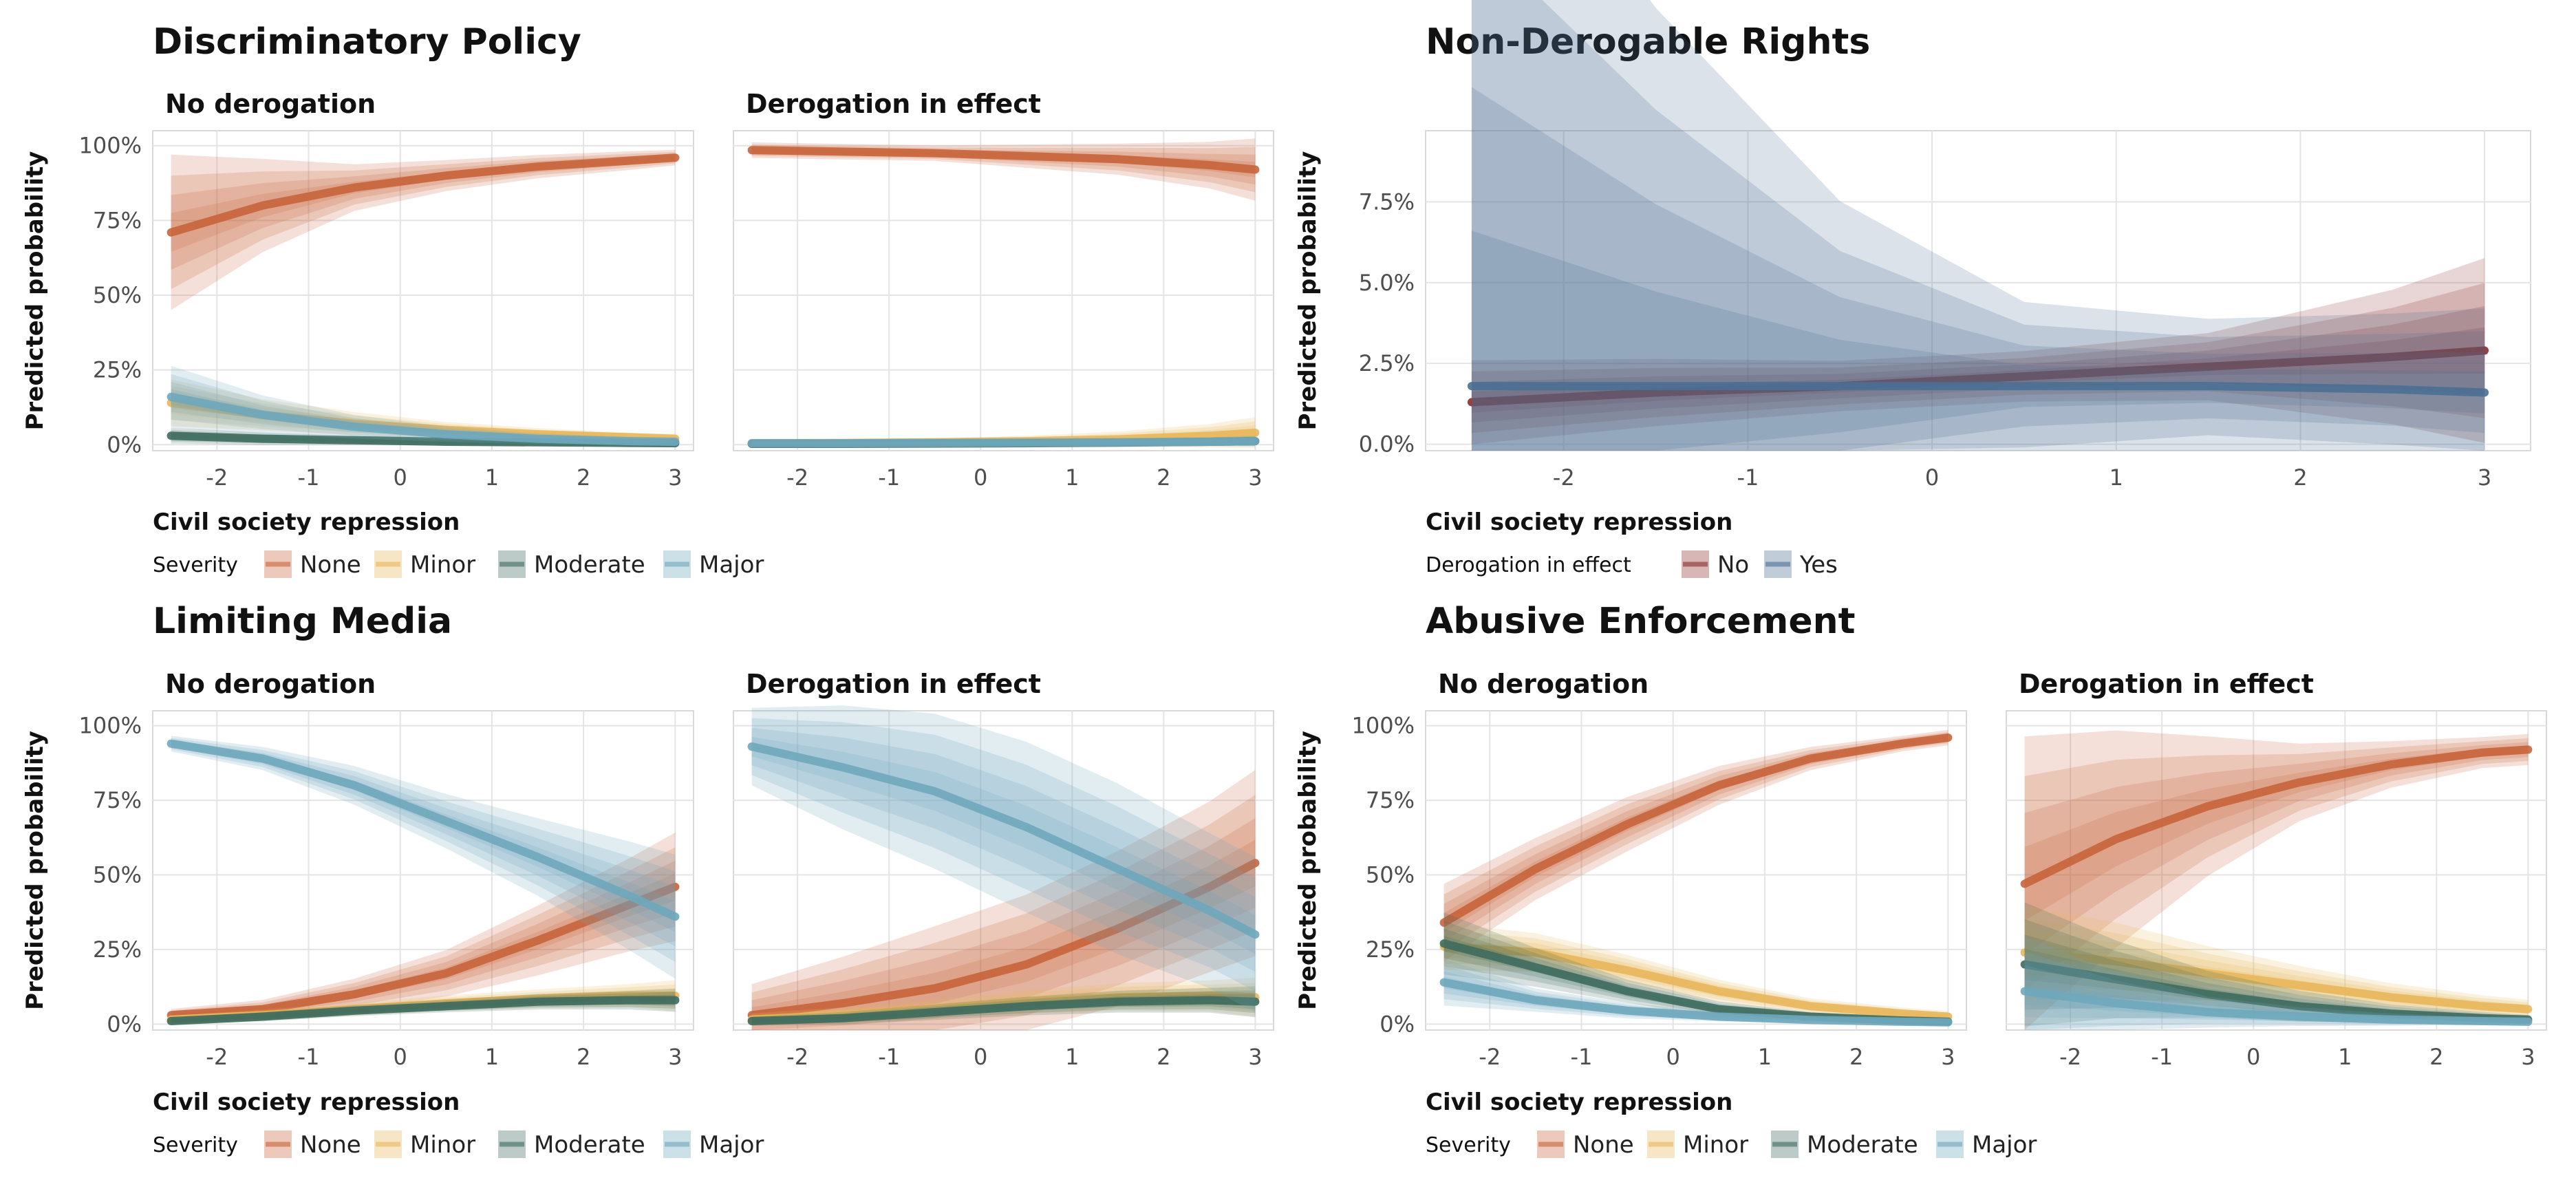 The image size is (2576, 1189). Describe the element at coordinates (1978, 389) in the screenshot. I see `line-yes_deriv` at that location.